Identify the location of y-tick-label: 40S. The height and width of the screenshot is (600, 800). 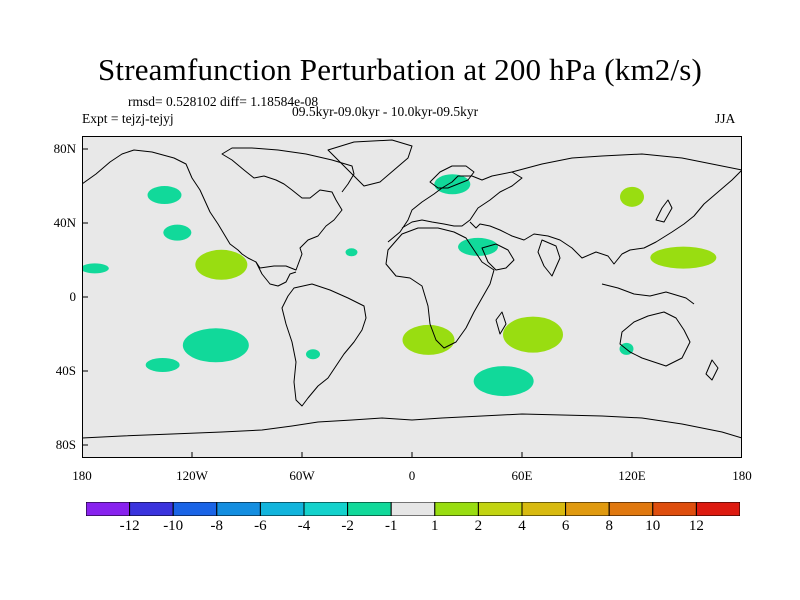
(65, 370).